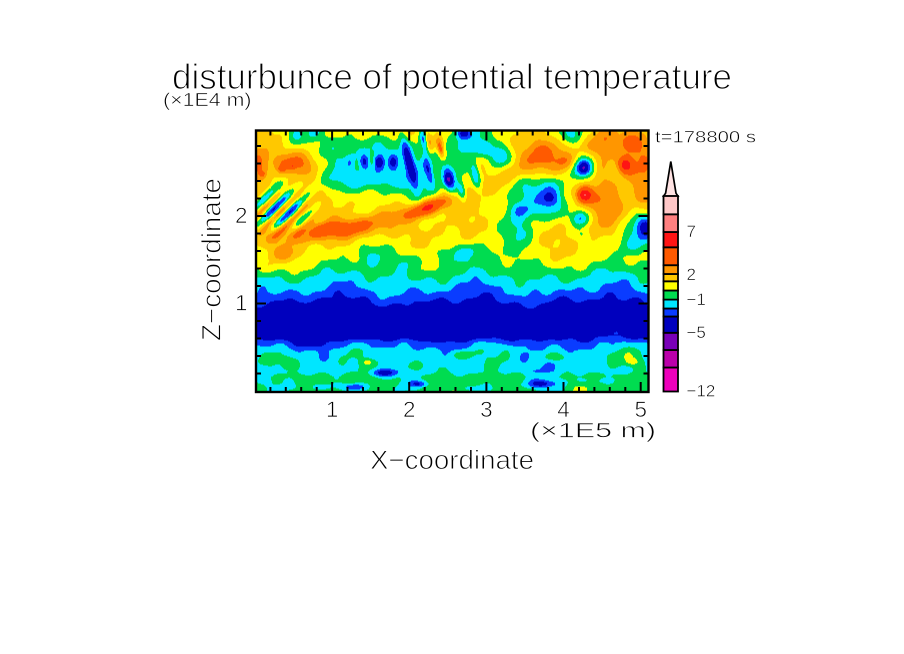  What do you see at coordinates (696, 332) in the screenshot?
I see `svg-text: −5` at bounding box center [696, 332].